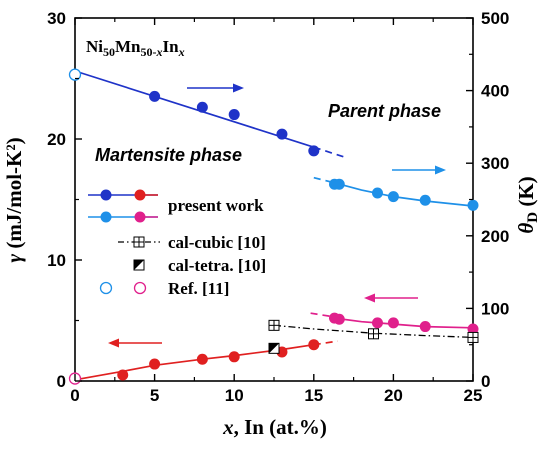  I want to click on y-left-tick-label: 30, so click(56, 18).